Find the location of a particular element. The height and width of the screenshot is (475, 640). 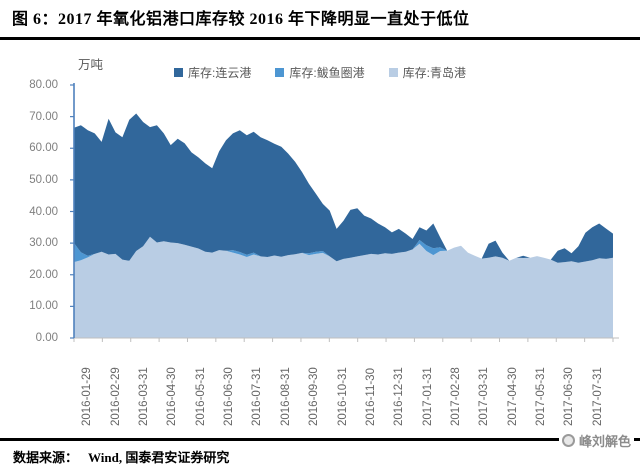

source-label: 数据来源： is located at coordinates (46, 457).